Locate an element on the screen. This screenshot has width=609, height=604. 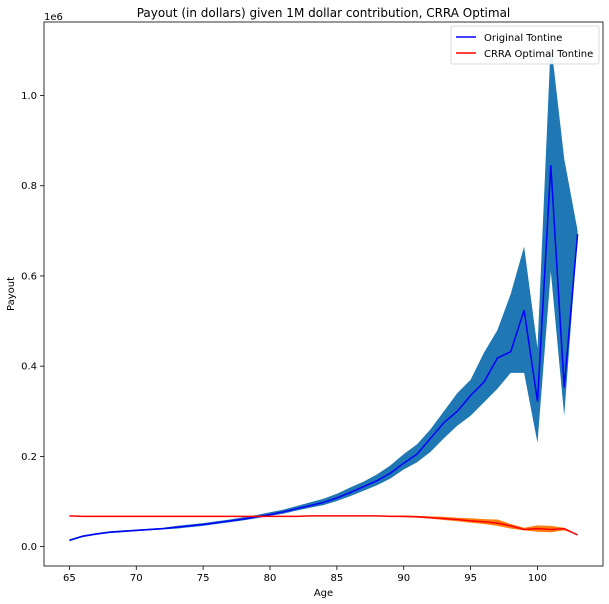
x-tick-label: 70 is located at coordinates (136, 578).